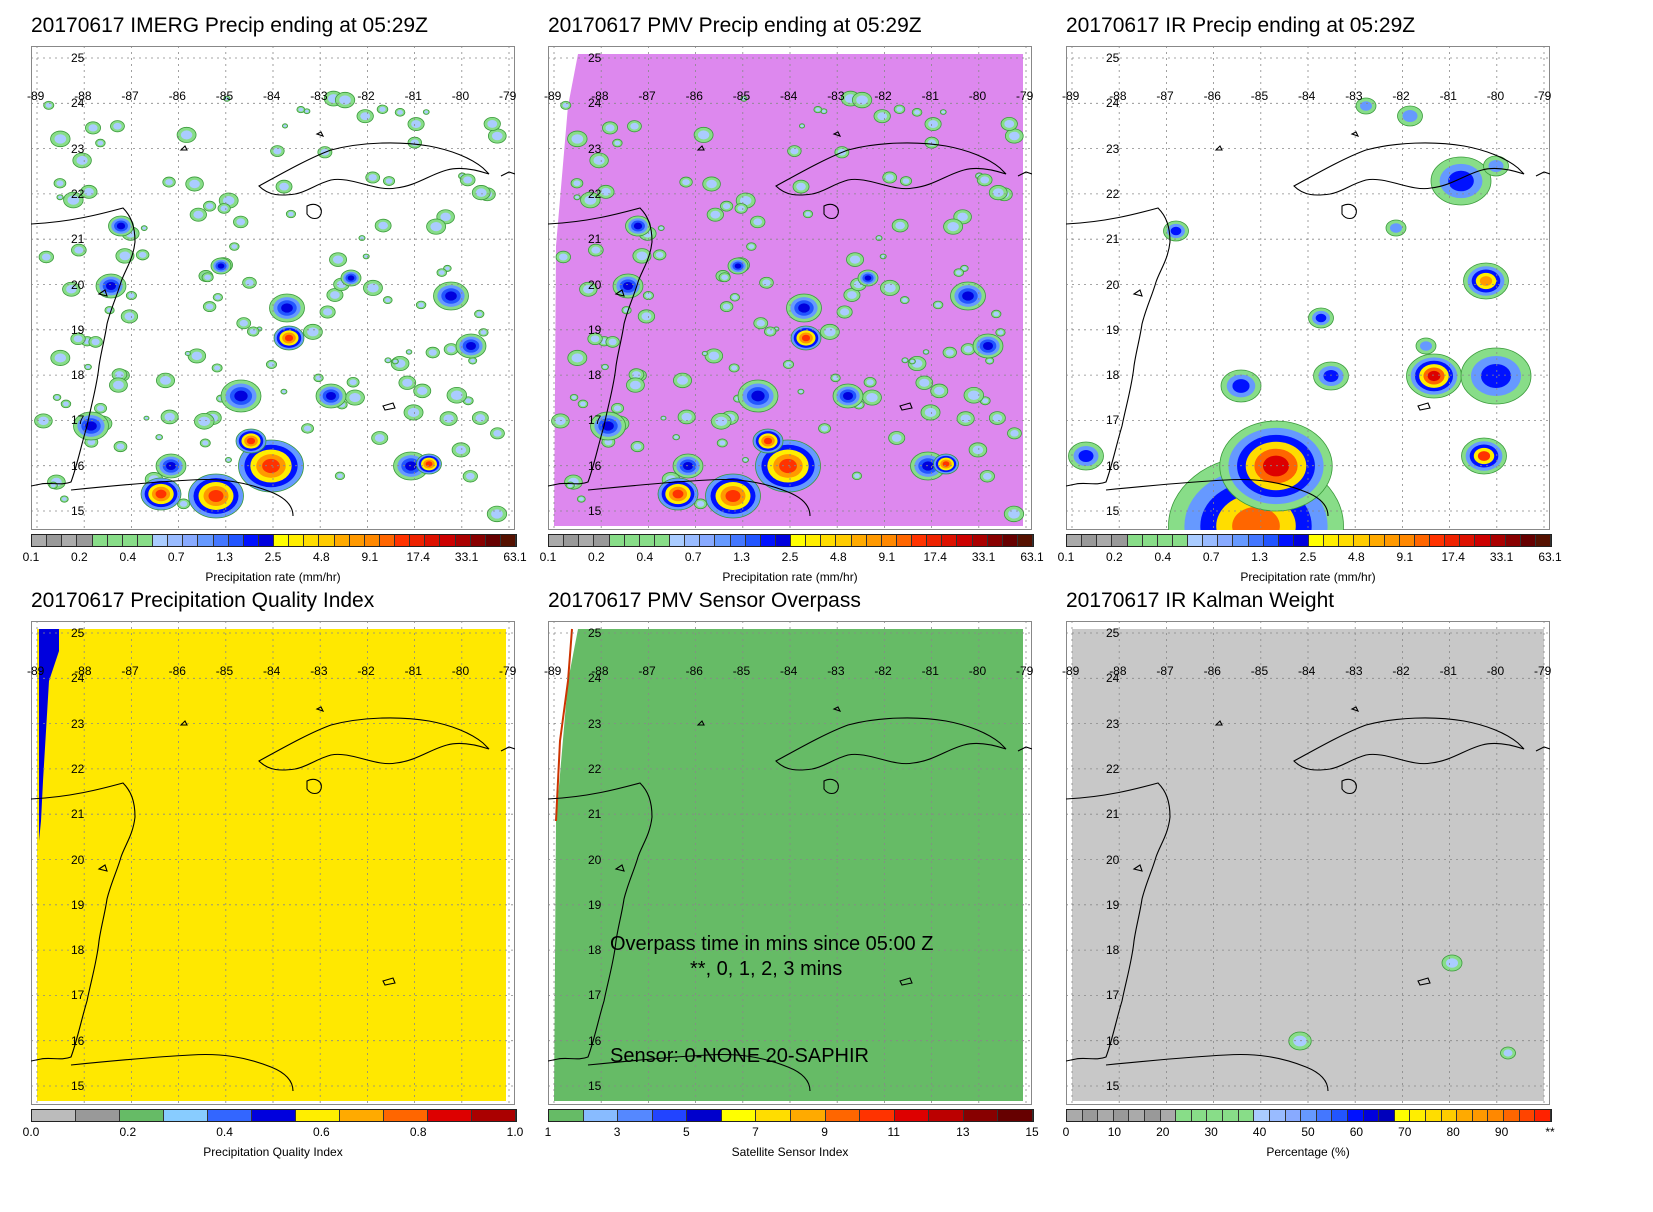 This screenshot has height=1212, width=1653. What do you see at coordinates (1114, 1132) in the screenshot?
I see `color-bar-tick-label: 10` at bounding box center [1114, 1132].